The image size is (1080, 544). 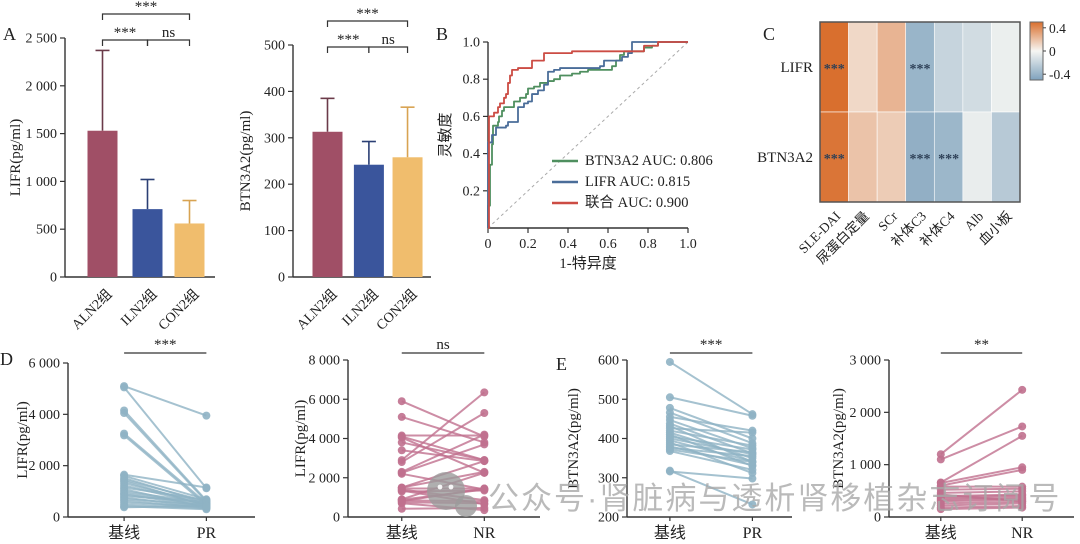 I want to click on svg-text: 4 000, so click(x=45, y=415).